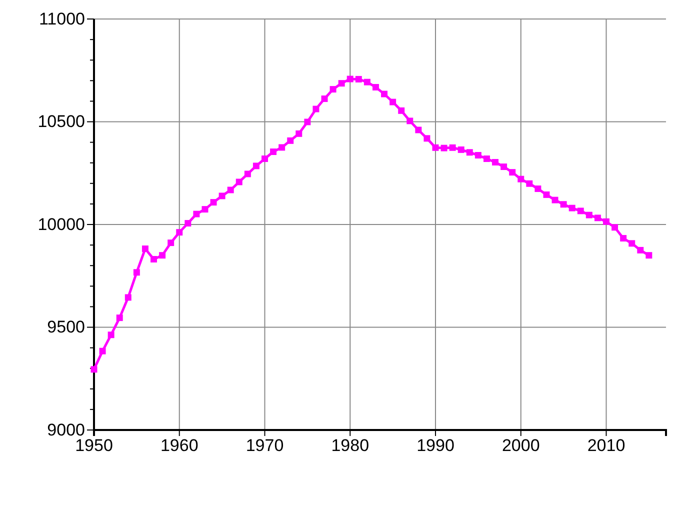 The height and width of the screenshot is (512, 685). What do you see at coordinates (61, 18) in the screenshot?
I see `y-tick-label: 11000` at bounding box center [61, 18].